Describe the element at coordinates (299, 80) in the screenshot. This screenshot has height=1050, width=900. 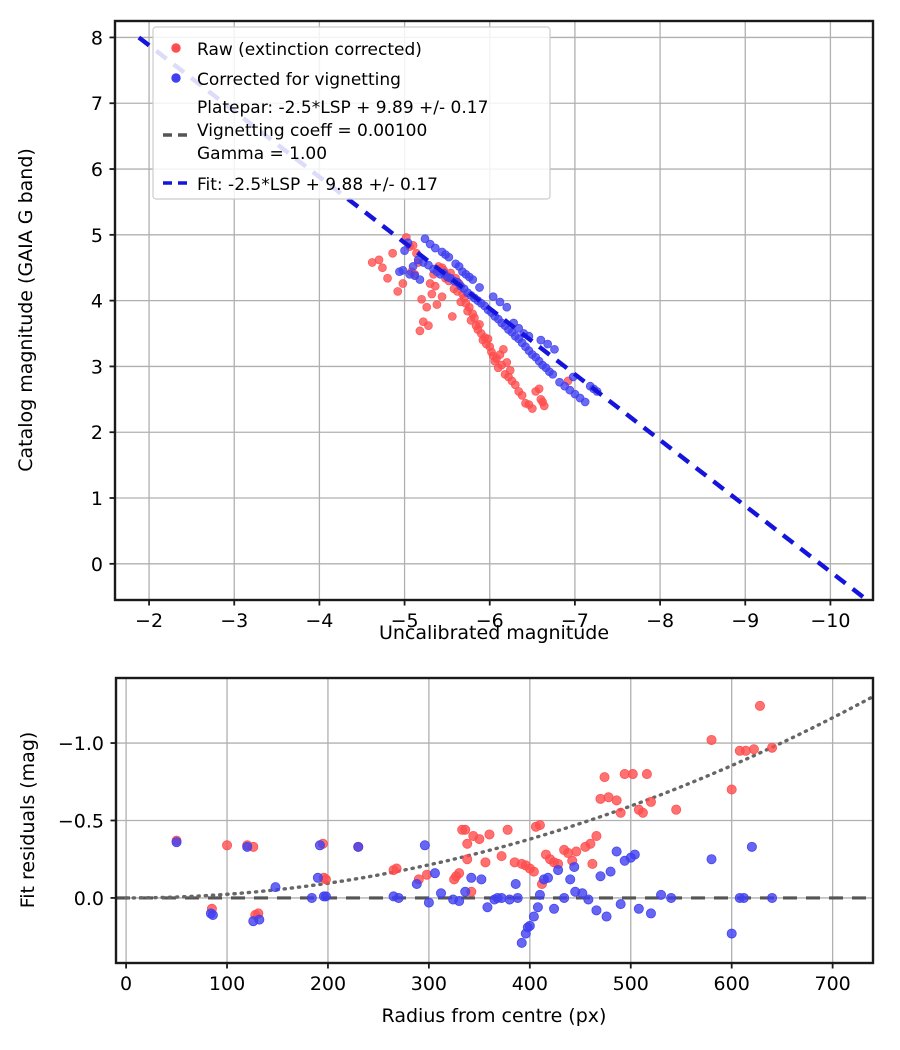
I see `legend-label-corrected: Corrected for vignetting` at that location.